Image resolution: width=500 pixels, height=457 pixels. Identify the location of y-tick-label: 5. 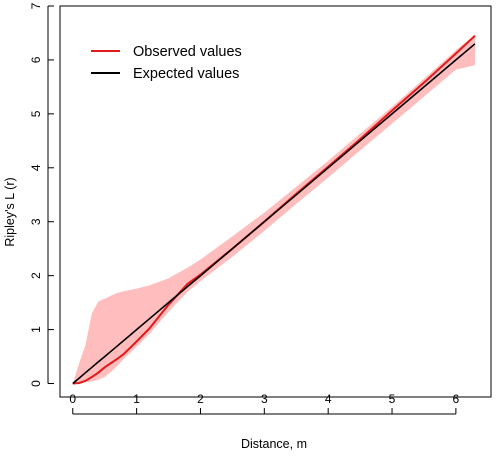
(36, 113).